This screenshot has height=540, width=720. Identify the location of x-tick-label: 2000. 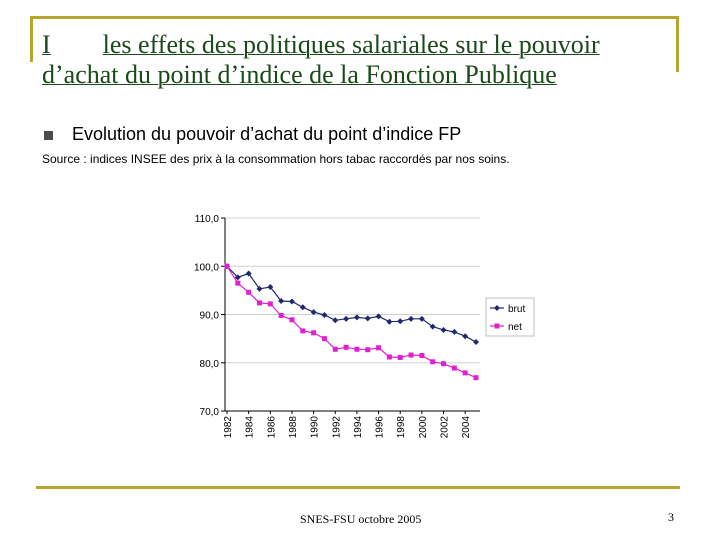
(423, 427).